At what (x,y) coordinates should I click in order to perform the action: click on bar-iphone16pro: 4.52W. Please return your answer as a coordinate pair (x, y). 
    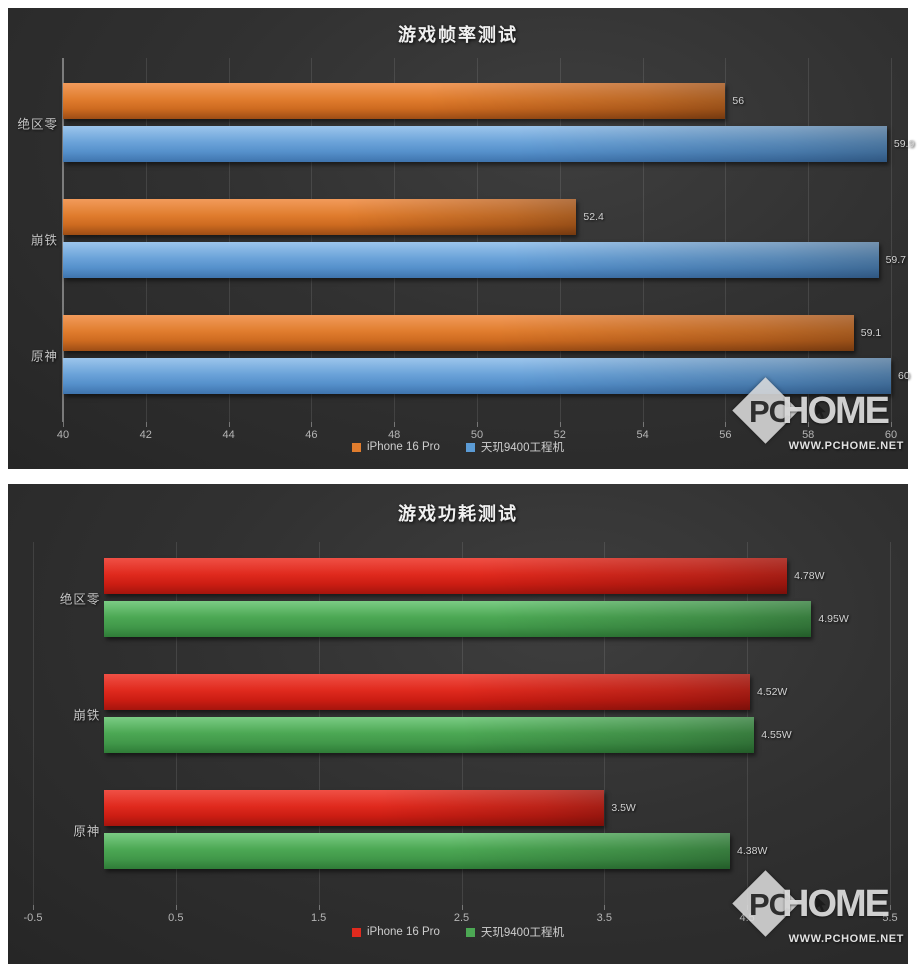
    Looking at the image, I should click on (445, 692).